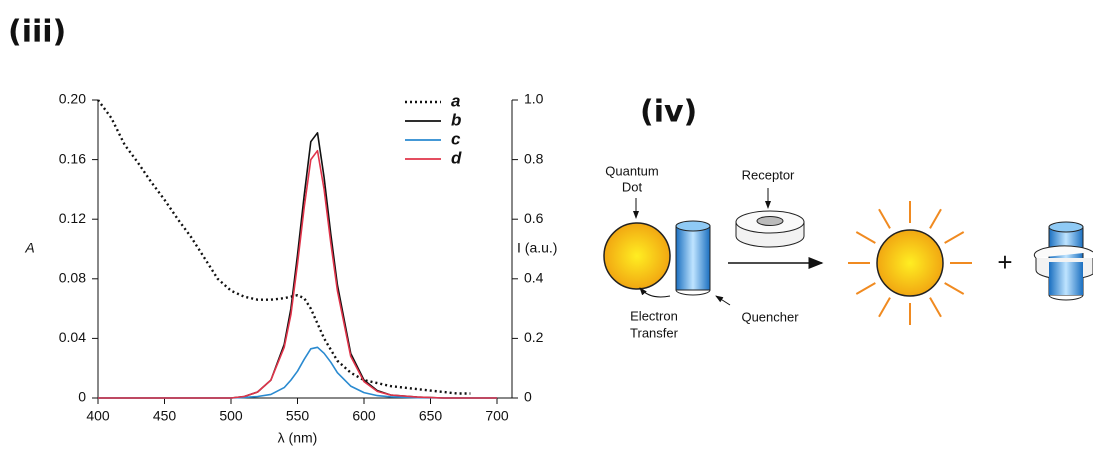  Describe the element at coordinates (72, 158) in the screenshot. I see `y-tick-label: 0.16` at that location.